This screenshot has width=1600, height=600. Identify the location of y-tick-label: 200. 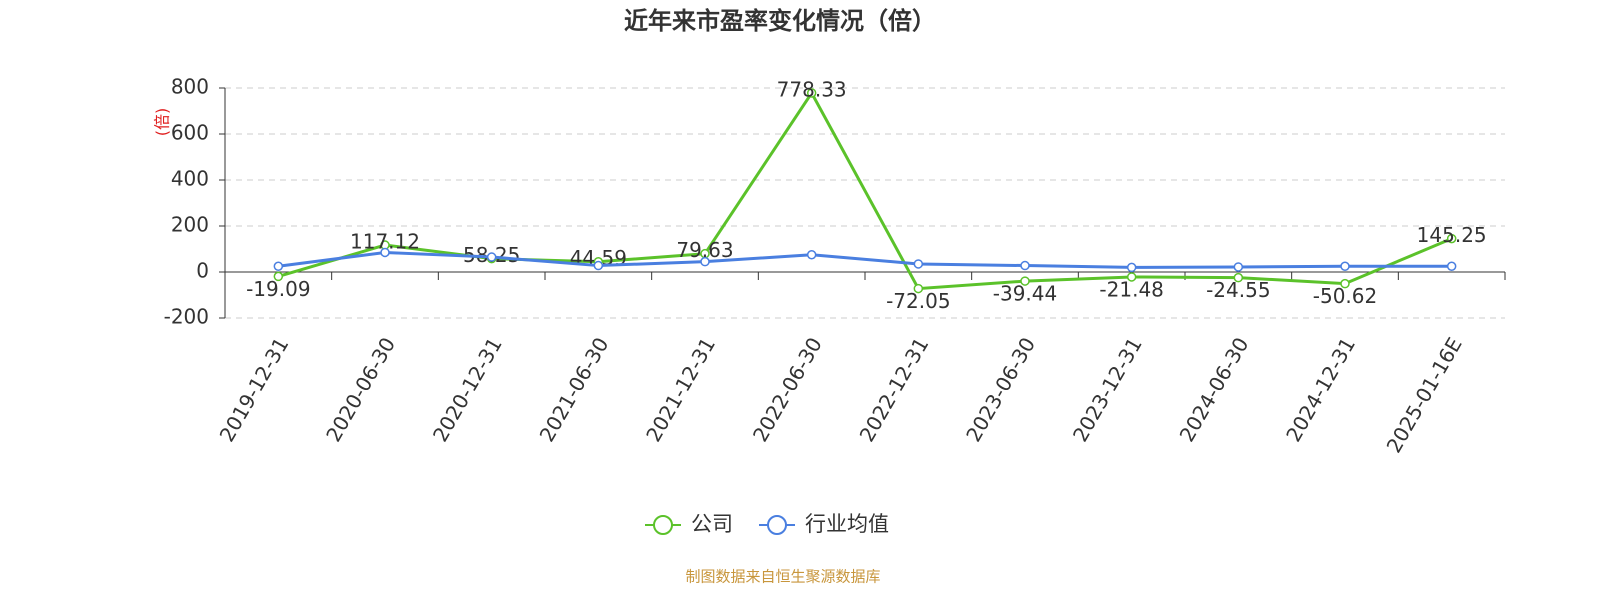
(190, 225).